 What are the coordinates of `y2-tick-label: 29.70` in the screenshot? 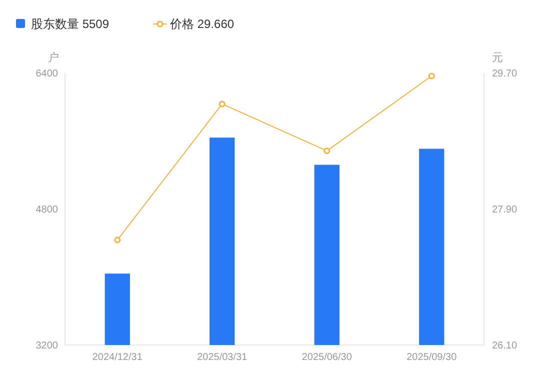 It's located at (505, 74).